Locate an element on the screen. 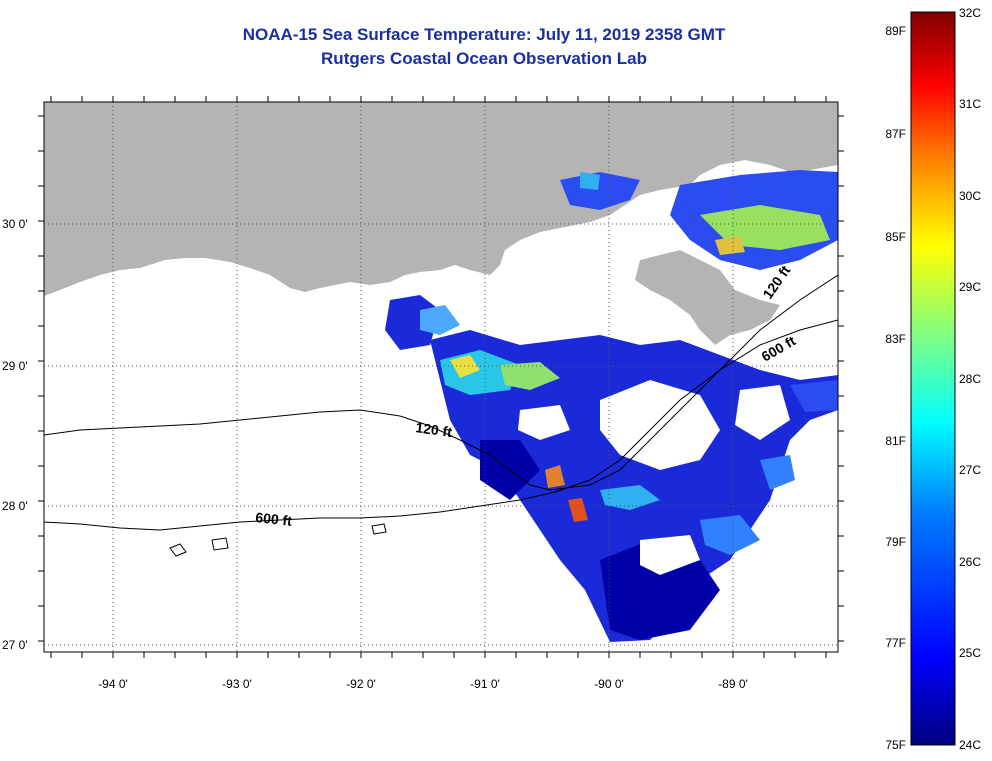  colorbar-gradient is located at coordinates (933, 378).